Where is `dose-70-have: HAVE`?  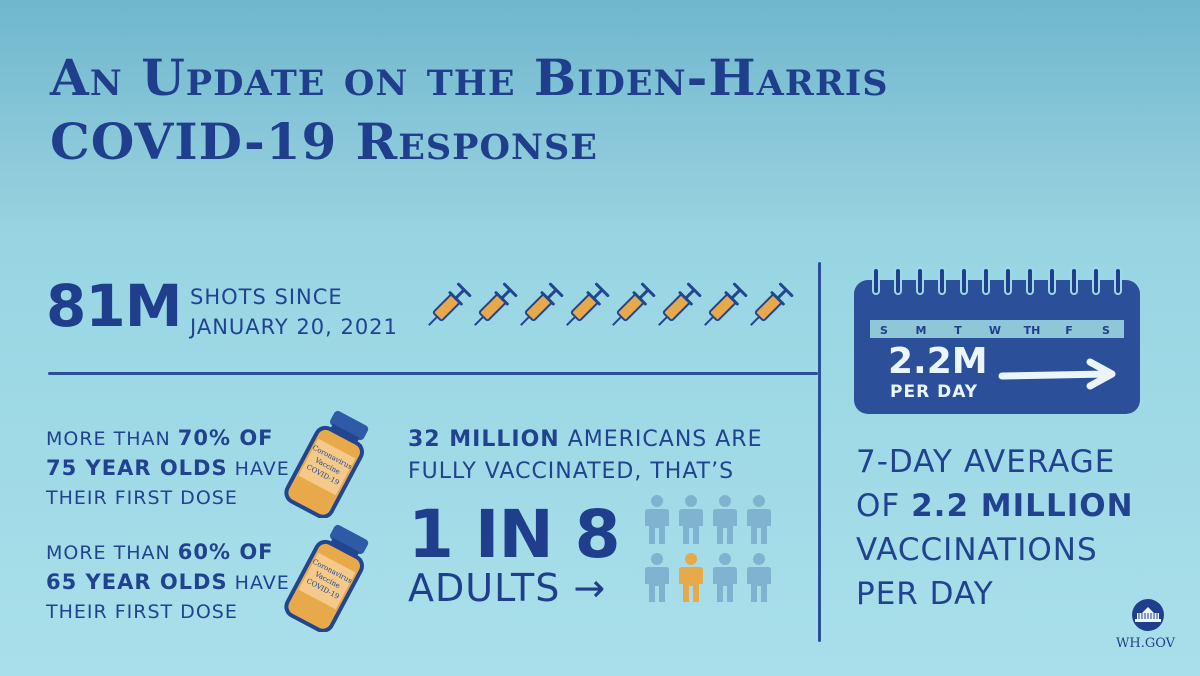
dose-70-have: HAVE is located at coordinates (258, 469).